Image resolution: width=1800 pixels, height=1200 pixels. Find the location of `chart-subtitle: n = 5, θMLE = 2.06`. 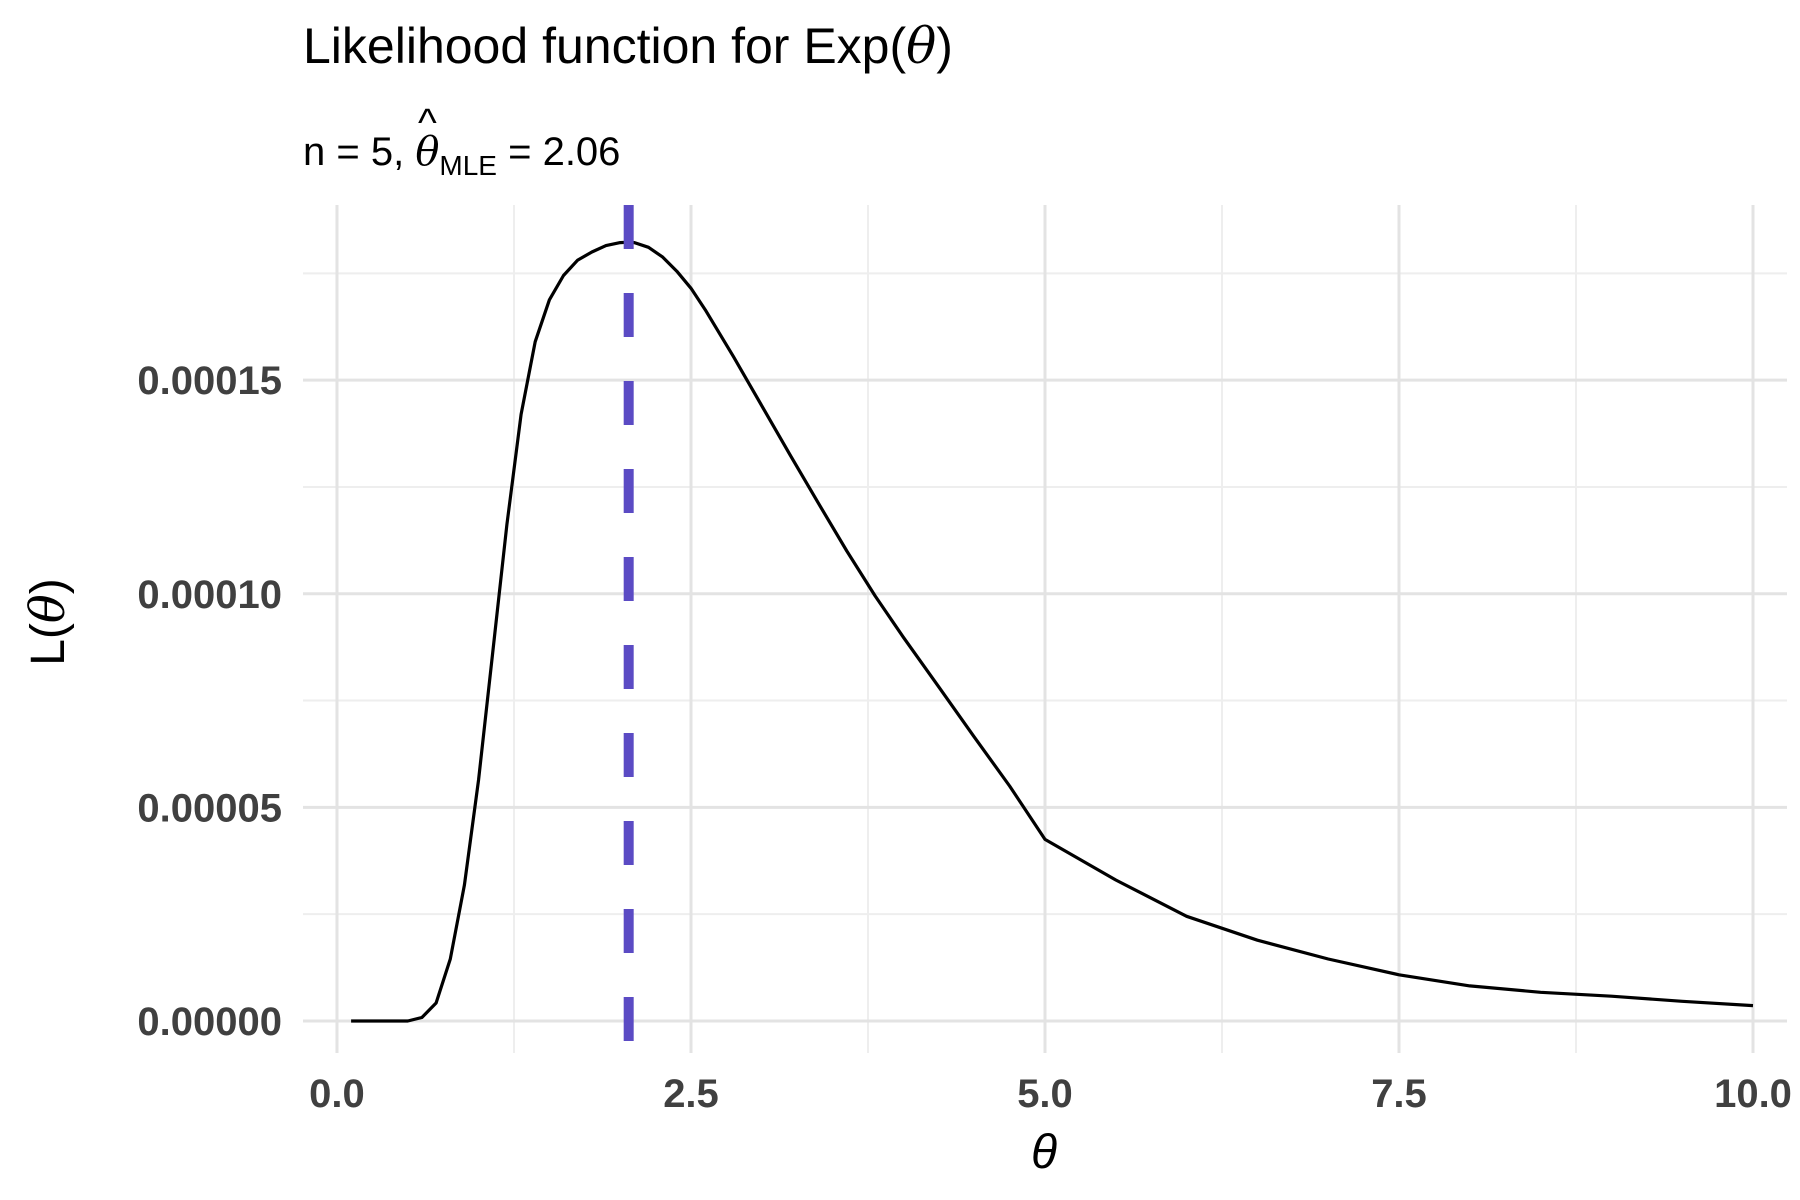

chart-subtitle: n = 5, θMLE = 2.06 is located at coordinates (461, 155).